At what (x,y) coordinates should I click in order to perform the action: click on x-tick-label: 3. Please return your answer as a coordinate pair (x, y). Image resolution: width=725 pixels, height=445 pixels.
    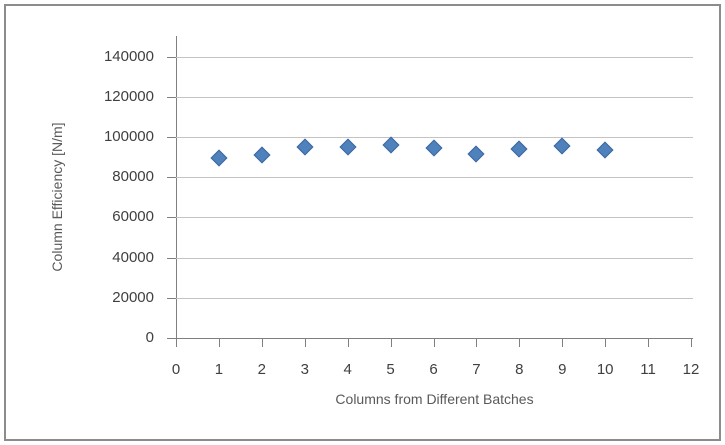
    Looking at the image, I should click on (304, 369).